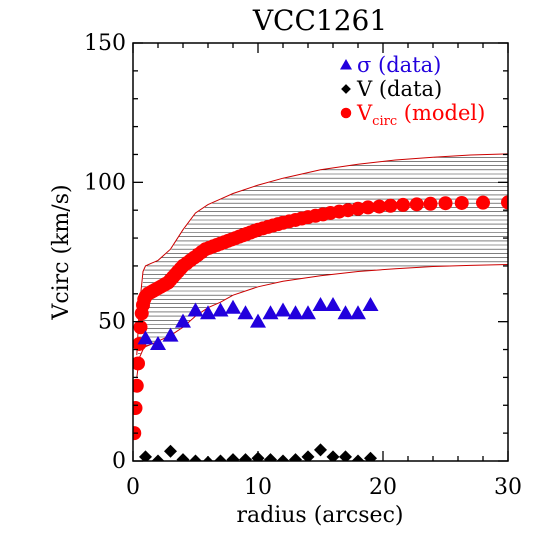 This screenshot has width=548, height=548. I want to click on x-tick-label: 30, so click(508, 487).